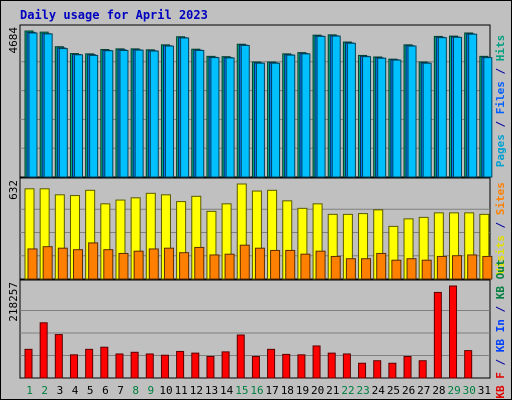 The image size is (512, 400). Describe the element at coordinates (500, 279) in the screenshot. I see `axis-label-part: KB Out` at that location.